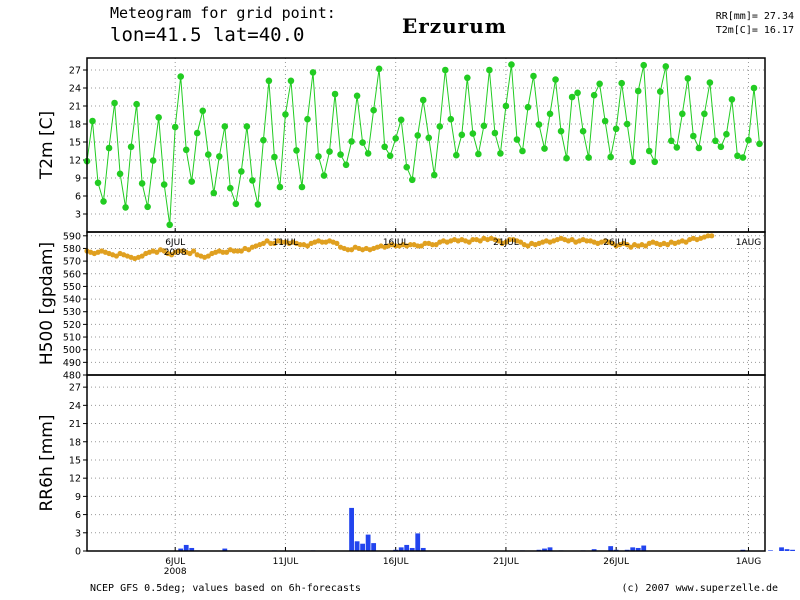 This screenshot has height=600, width=800. What do you see at coordinates (72, 249) in the screenshot?
I see `y-tick-label: 580` at bounding box center [72, 249].